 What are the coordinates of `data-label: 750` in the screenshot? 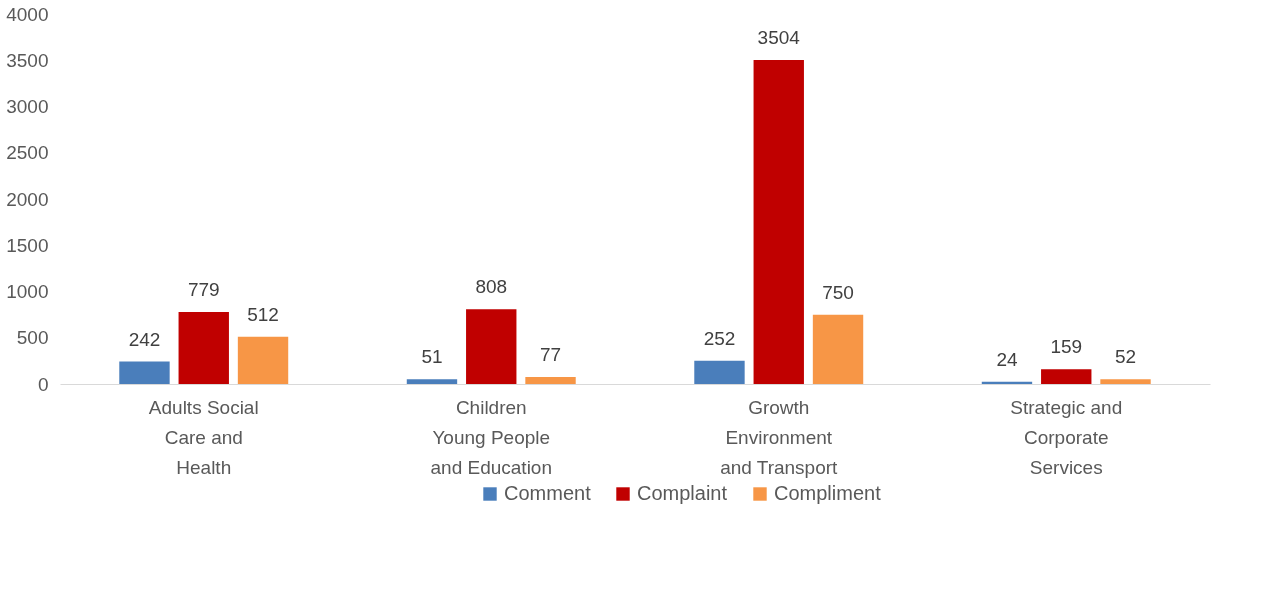 It's located at (838, 292).